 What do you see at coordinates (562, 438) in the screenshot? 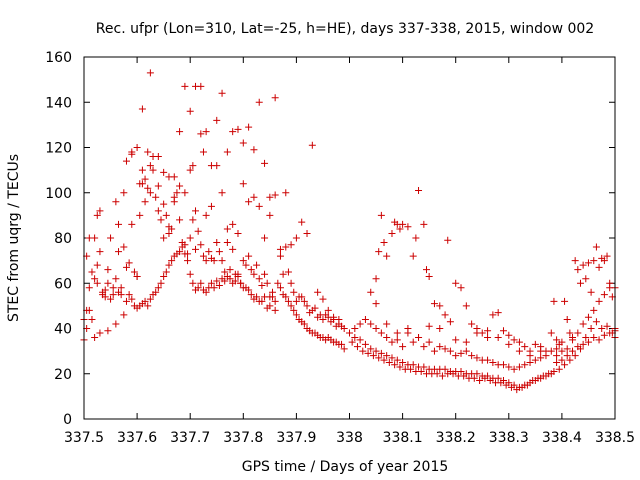
I see `x-tick-label: 338.4` at bounding box center [562, 438].